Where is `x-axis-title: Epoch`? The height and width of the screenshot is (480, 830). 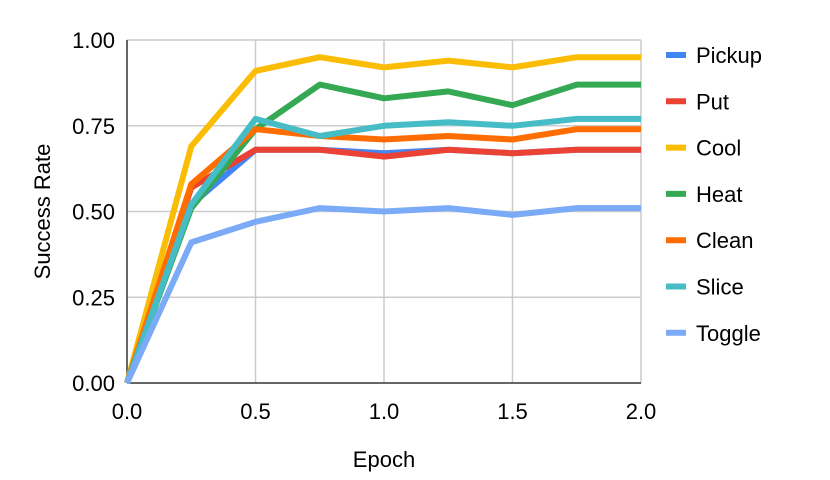 x-axis-title: Epoch is located at coordinates (384, 459).